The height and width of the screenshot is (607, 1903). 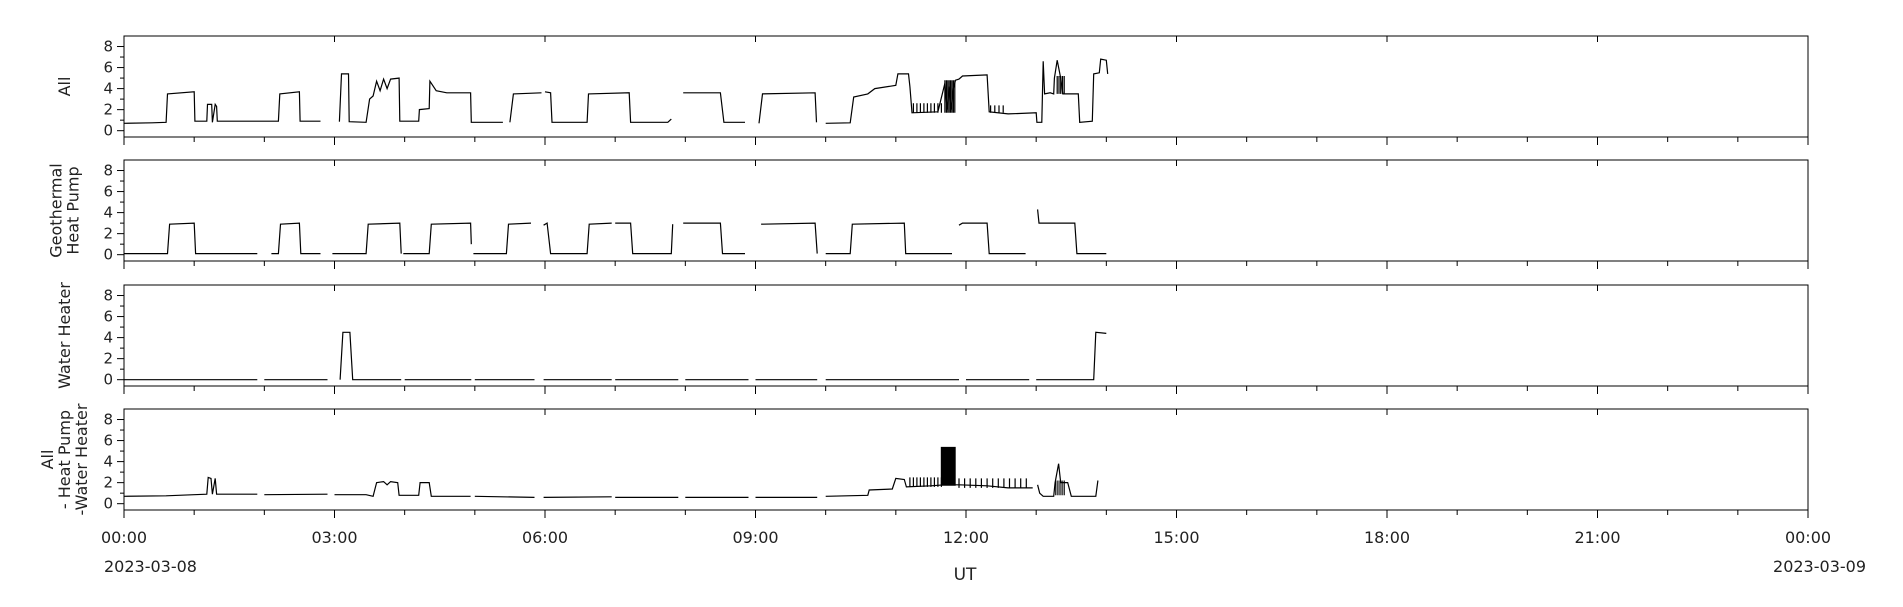 I want to click on x-tick-label: 06:00, so click(x=545, y=537).